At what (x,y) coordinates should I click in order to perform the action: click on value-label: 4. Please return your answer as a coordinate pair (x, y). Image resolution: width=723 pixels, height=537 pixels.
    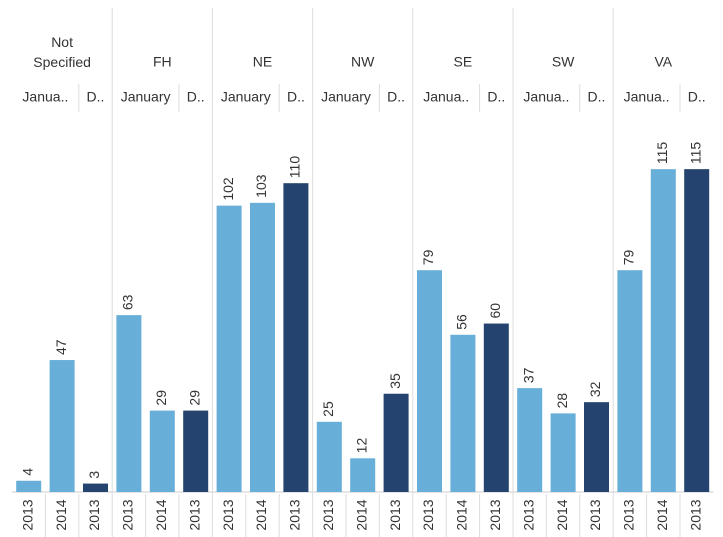
    Looking at the image, I should click on (27, 472).